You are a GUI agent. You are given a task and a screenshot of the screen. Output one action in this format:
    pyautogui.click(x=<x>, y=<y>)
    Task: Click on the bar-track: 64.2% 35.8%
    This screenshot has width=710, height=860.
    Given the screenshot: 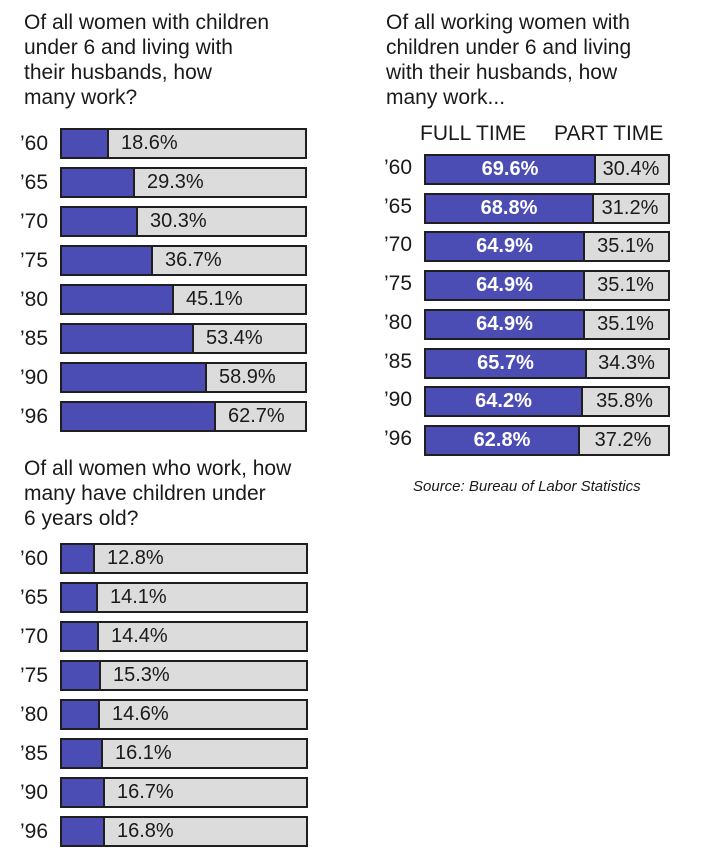 What is the action you would take?
    pyautogui.click(x=547, y=401)
    